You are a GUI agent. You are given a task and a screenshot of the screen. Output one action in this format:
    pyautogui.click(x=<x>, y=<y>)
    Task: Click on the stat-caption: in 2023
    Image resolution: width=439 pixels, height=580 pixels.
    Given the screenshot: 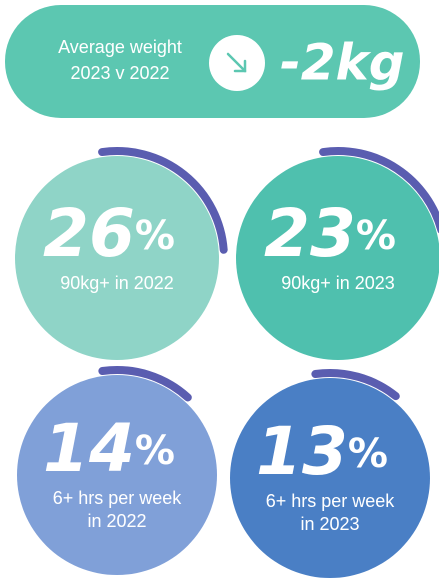 What is the action you would take?
    pyautogui.click(x=329, y=524)
    